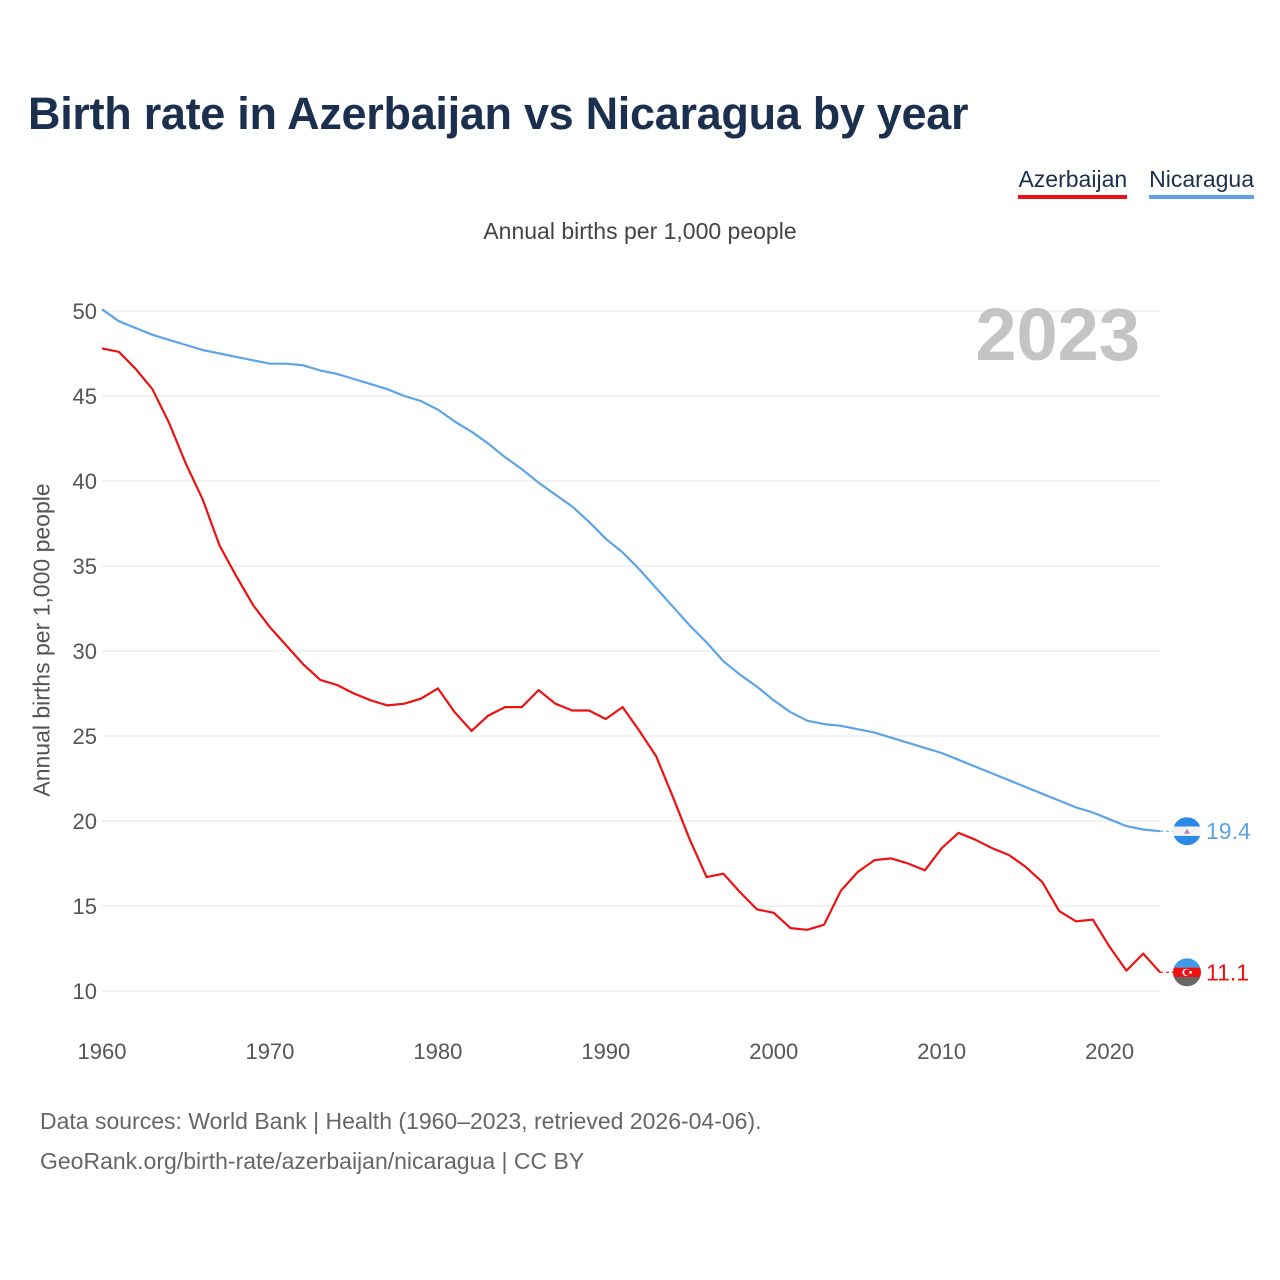  What do you see at coordinates (85, 991) in the screenshot?
I see `y-tick-label: 10` at bounding box center [85, 991].